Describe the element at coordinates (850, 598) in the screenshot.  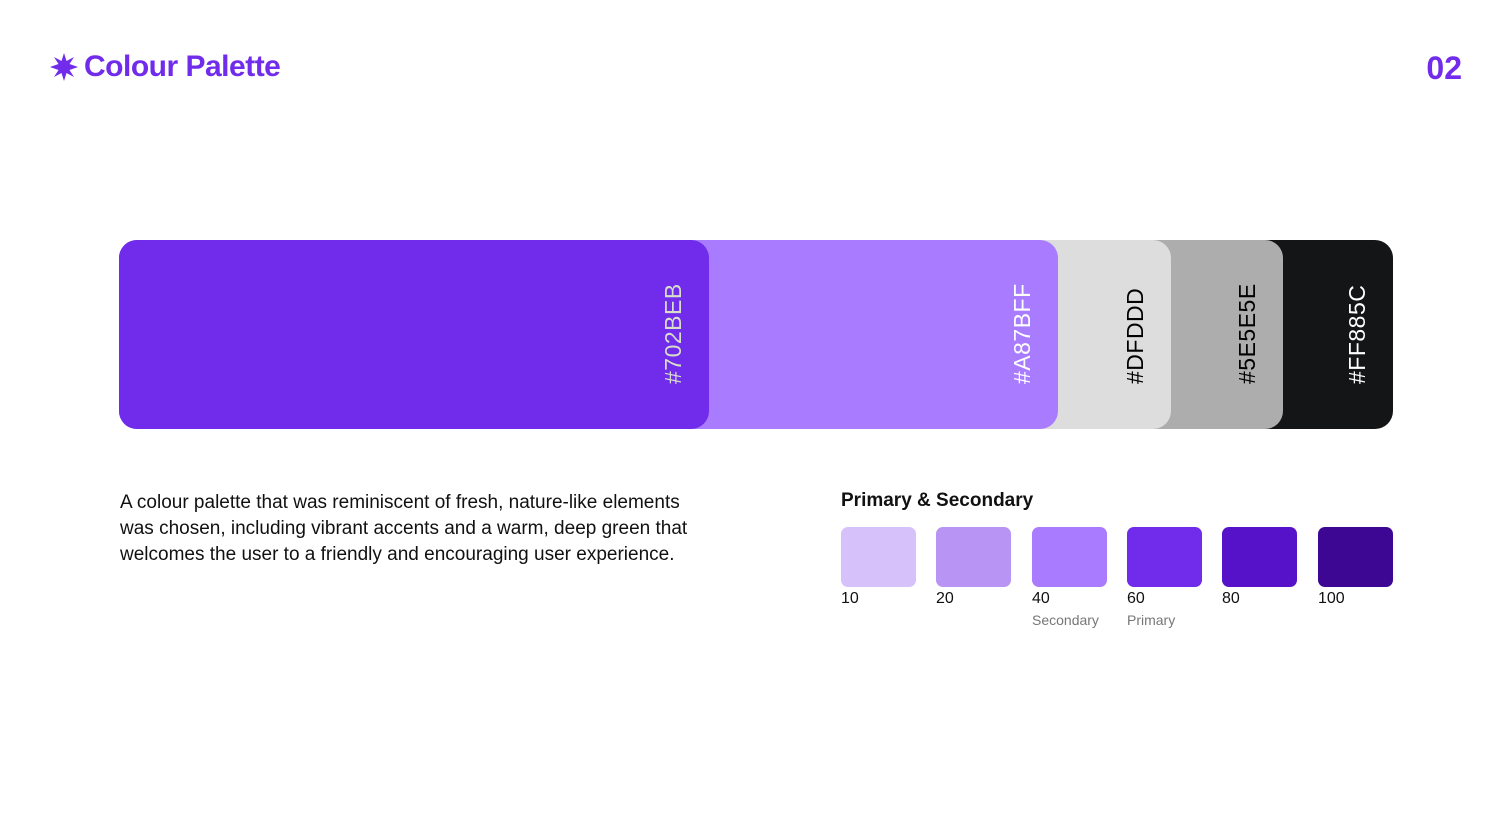
I see `swatch-value: 10` at that location.